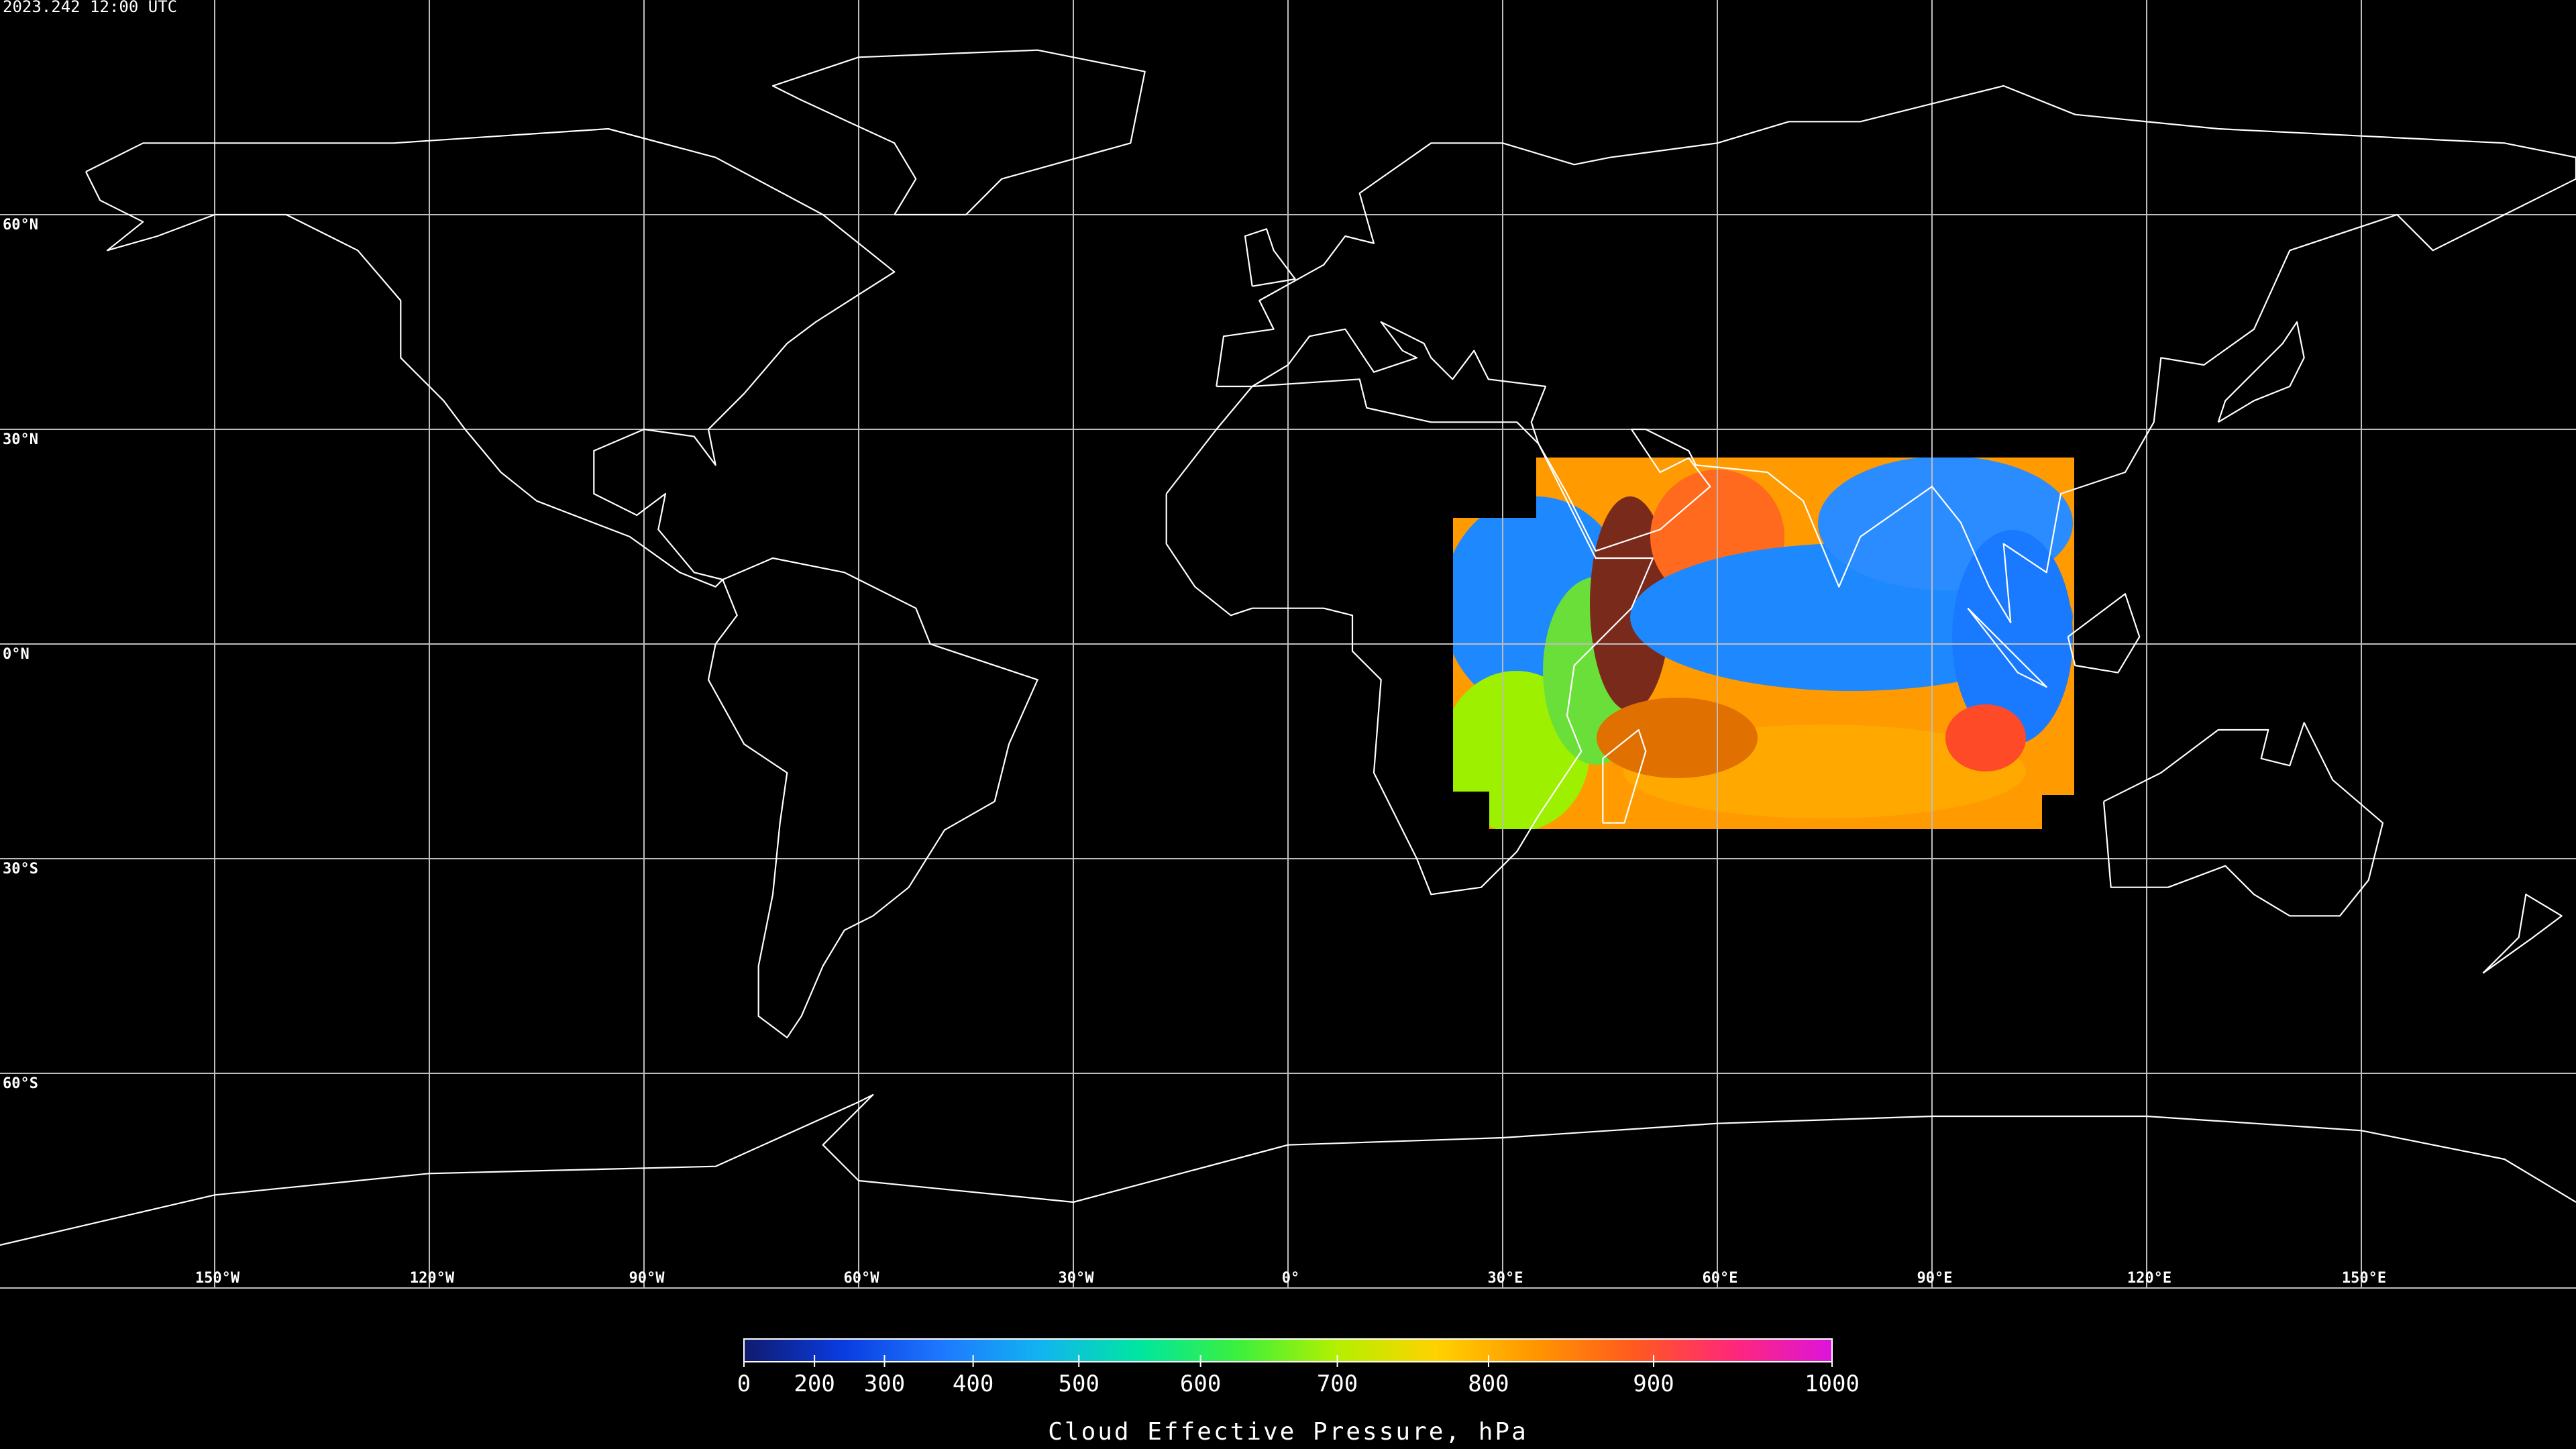 This screenshot has height=1449, width=2576. Describe the element at coordinates (20, 869) in the screenshot. I see `latitude-label: 30°S` at that location.